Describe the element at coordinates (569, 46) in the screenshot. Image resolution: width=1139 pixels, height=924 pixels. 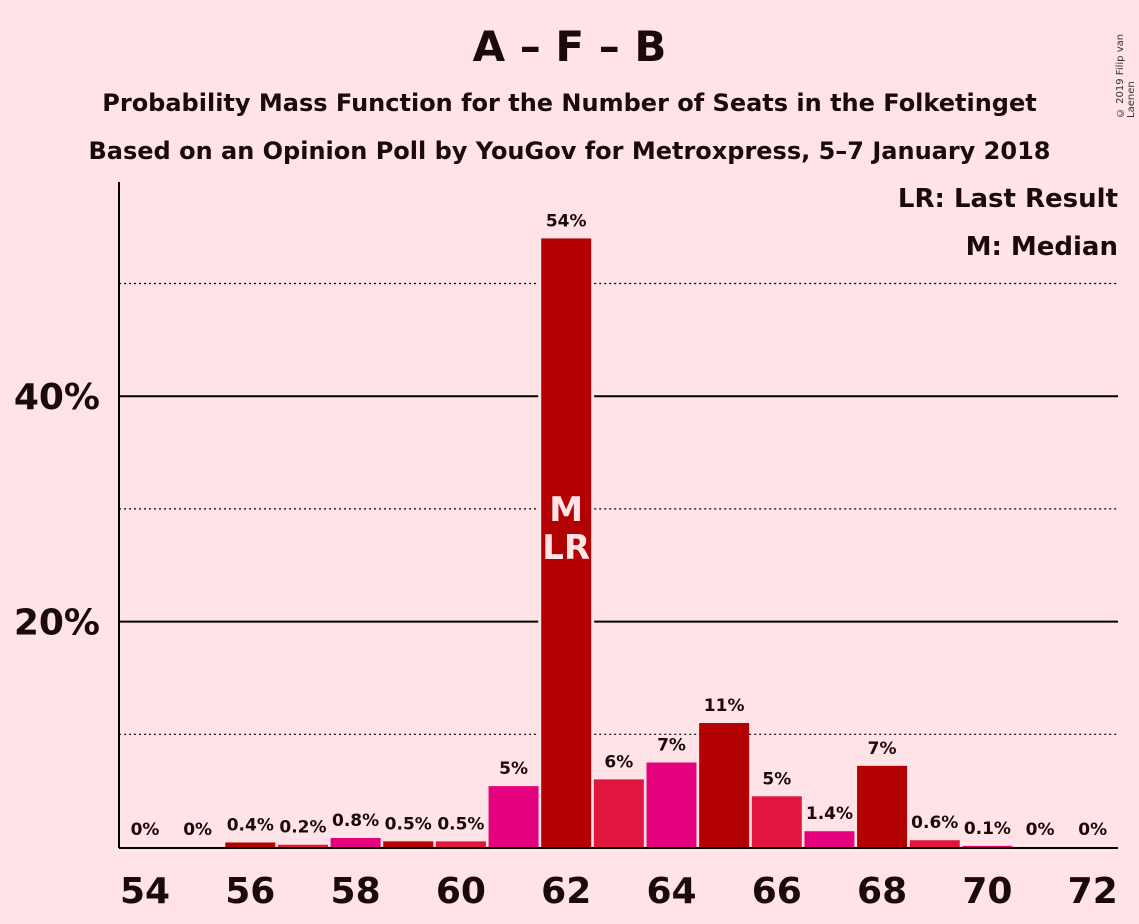
I see `chart-title: A – F – B` at that location.